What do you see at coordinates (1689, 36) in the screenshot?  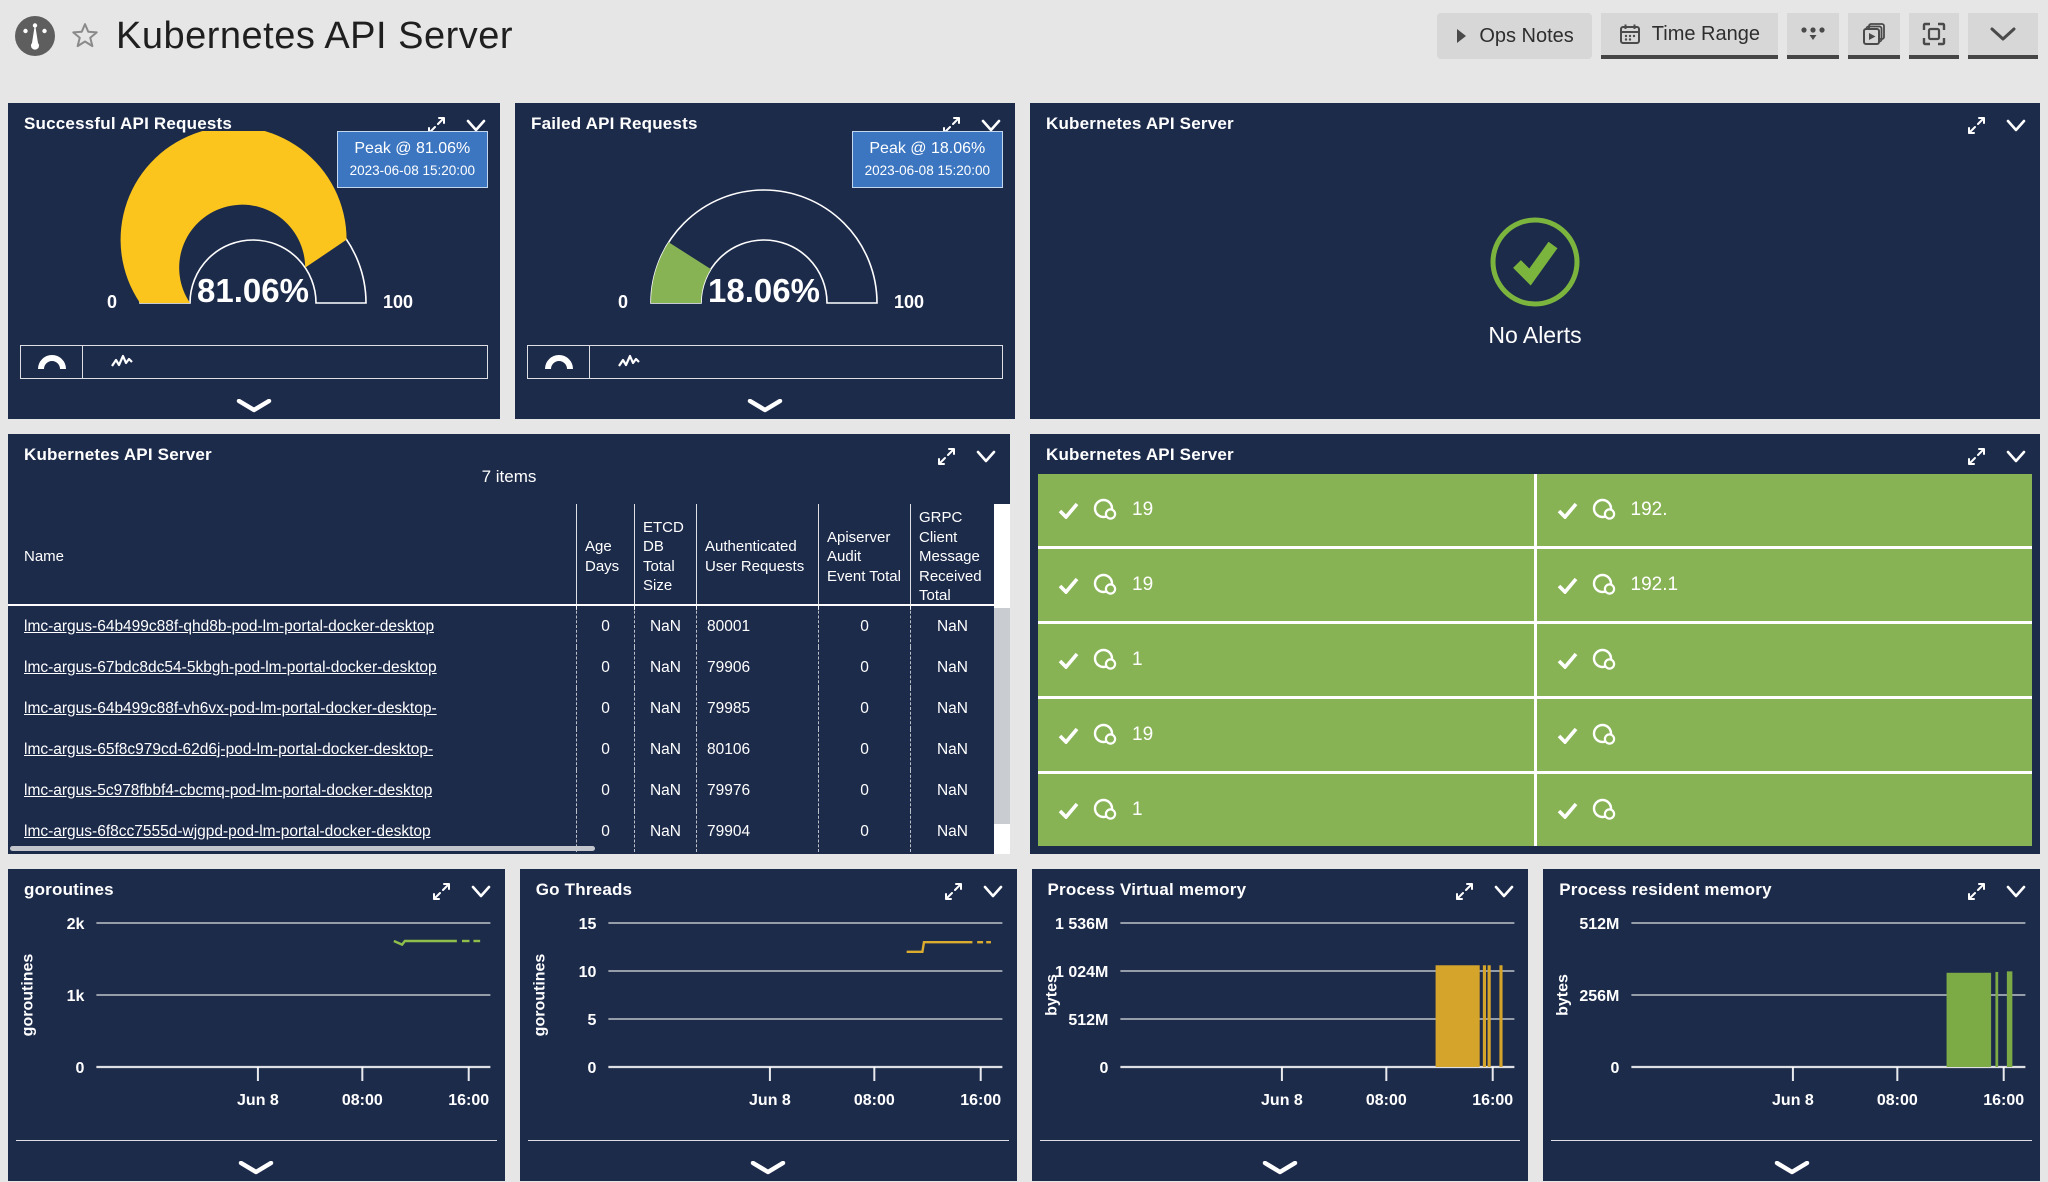 I see `time-range-button: Time Range` at bounding box center [1689, 36].